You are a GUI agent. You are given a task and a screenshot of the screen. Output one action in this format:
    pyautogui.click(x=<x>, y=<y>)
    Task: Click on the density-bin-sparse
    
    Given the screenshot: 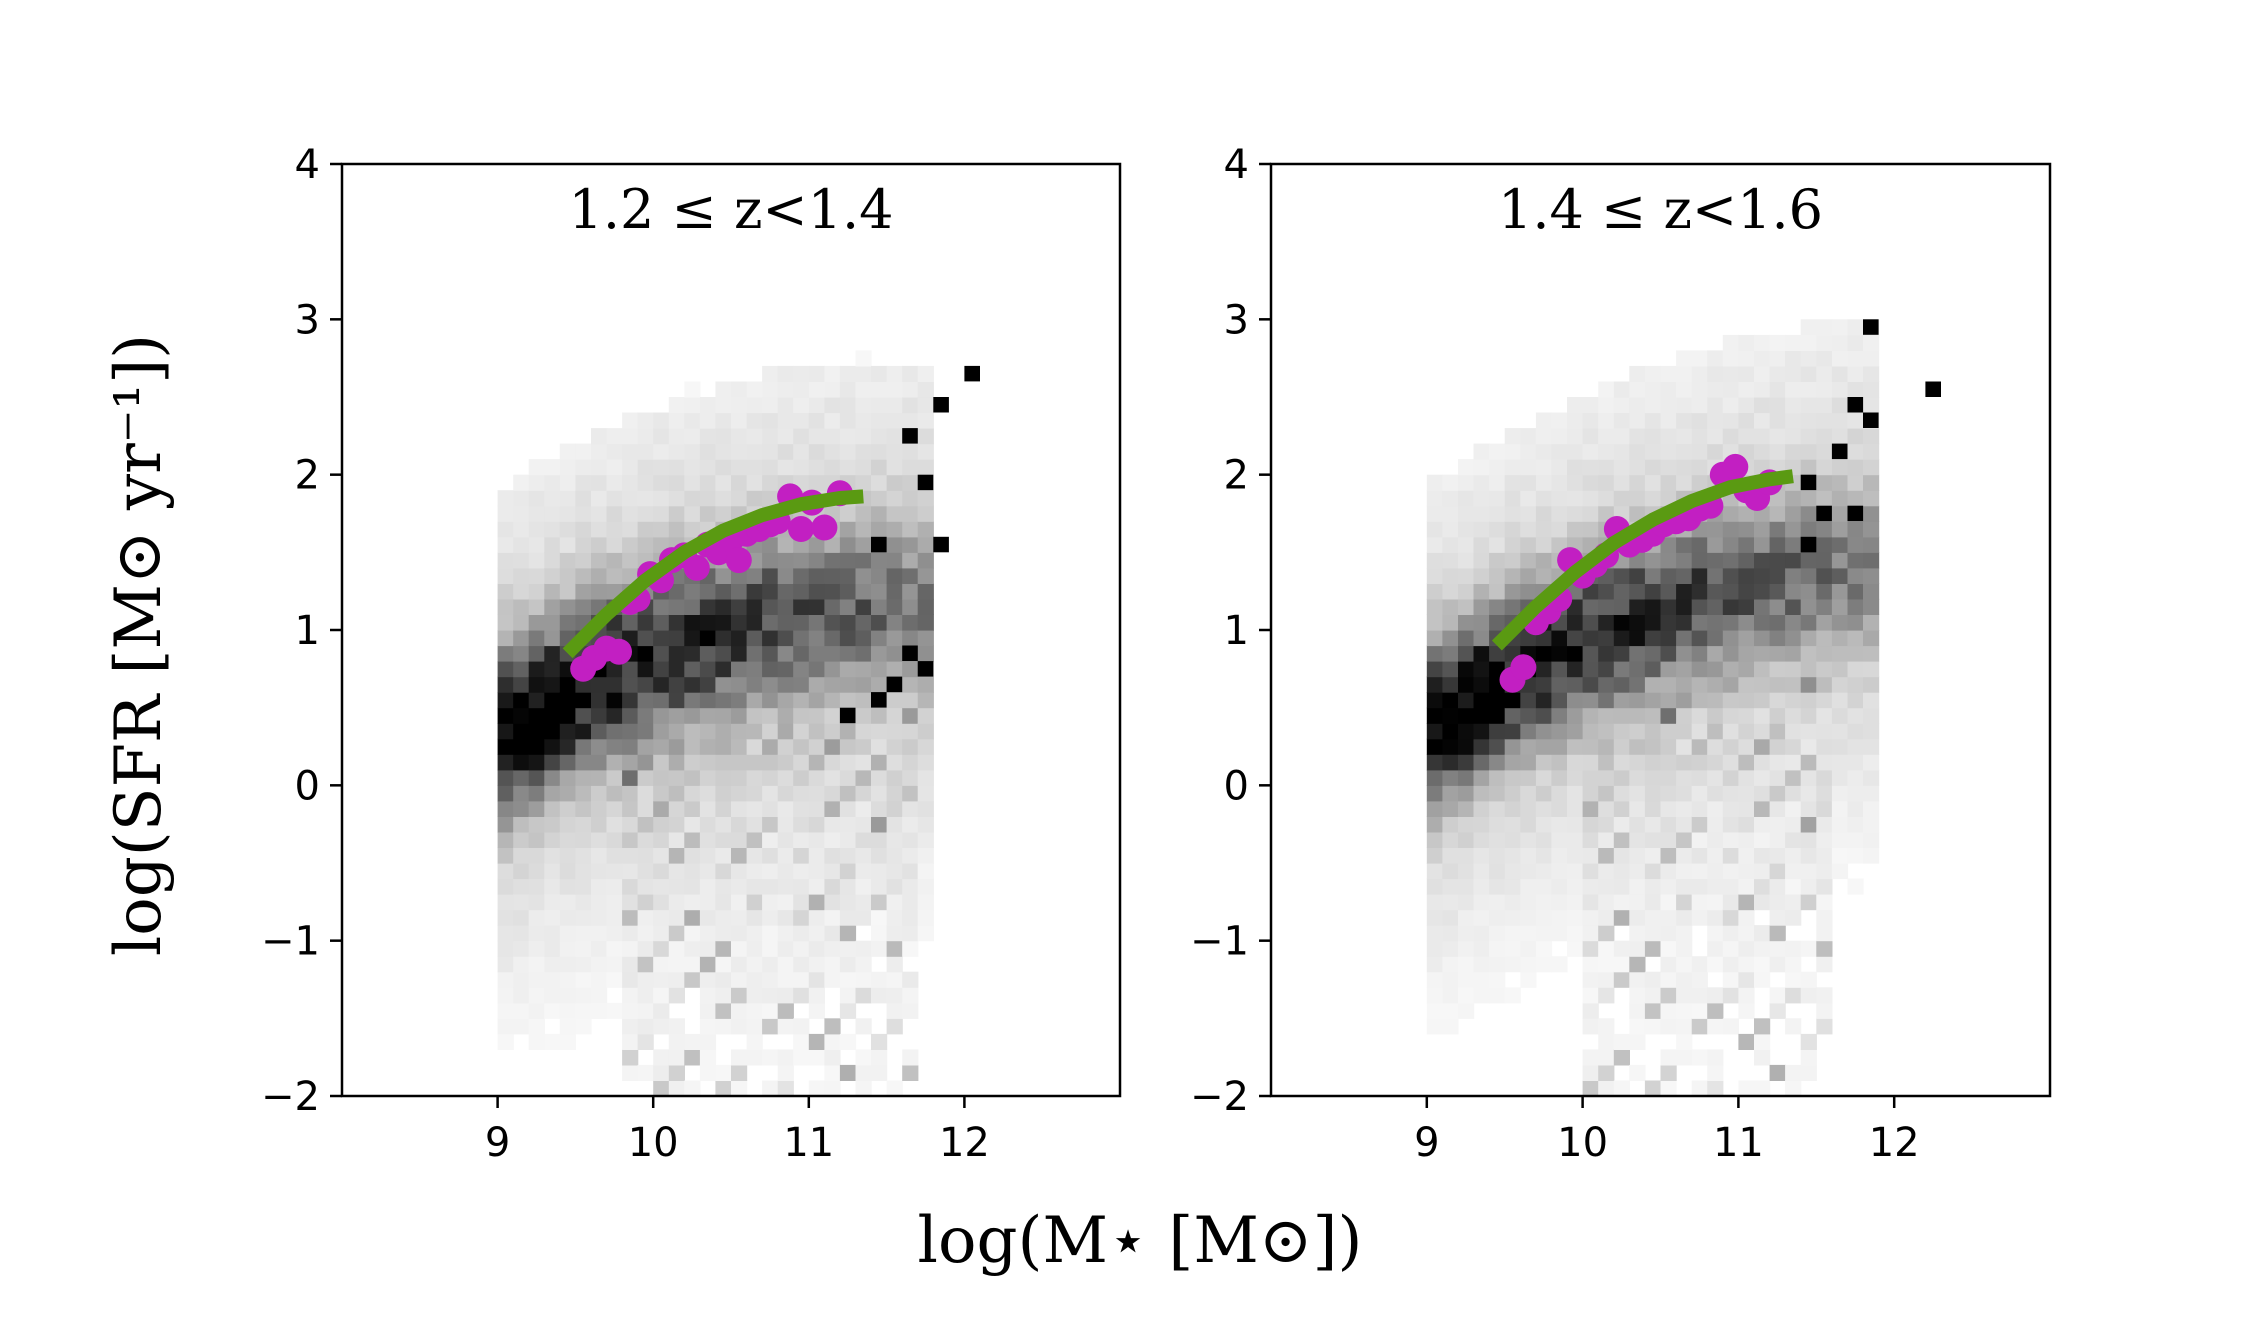 What is the action you would take?
    pyautogui.click(x=1839, y=451)
    